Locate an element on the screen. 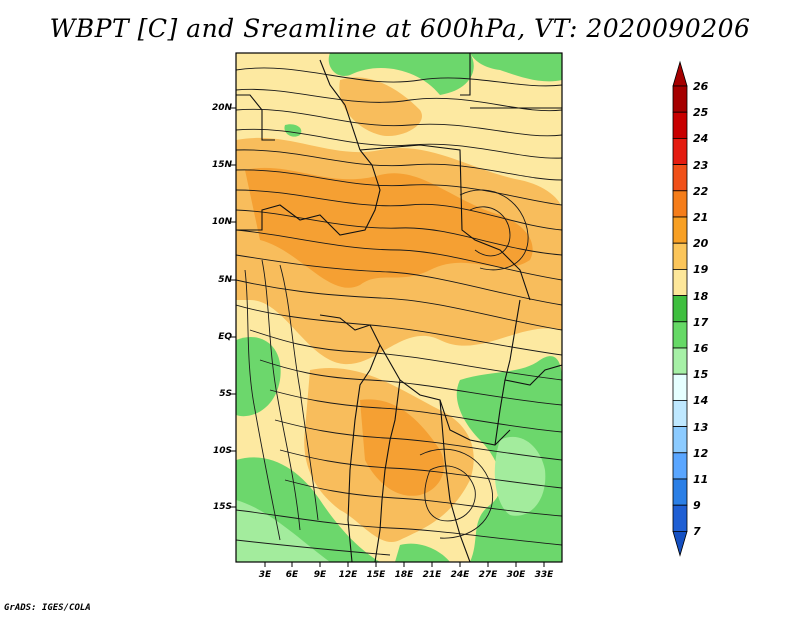  colorbar-label: 23 is located at coordinates (701, 165).